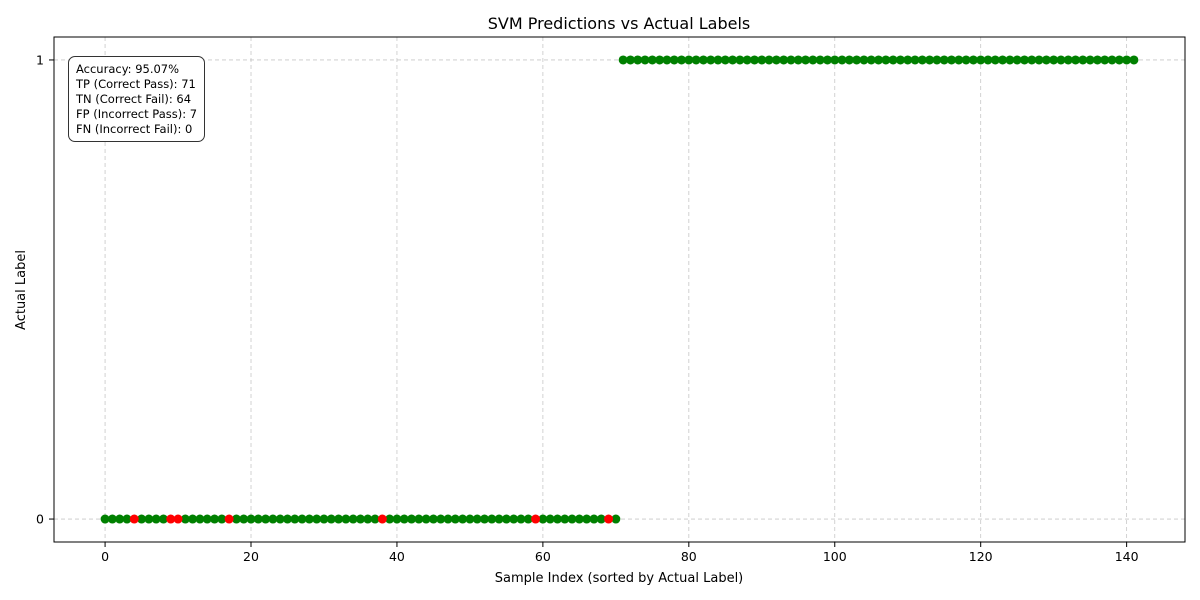  Describe the element at coordinates (251, 556) in the screenshot. I see `x-tick-label: 20` at that location.